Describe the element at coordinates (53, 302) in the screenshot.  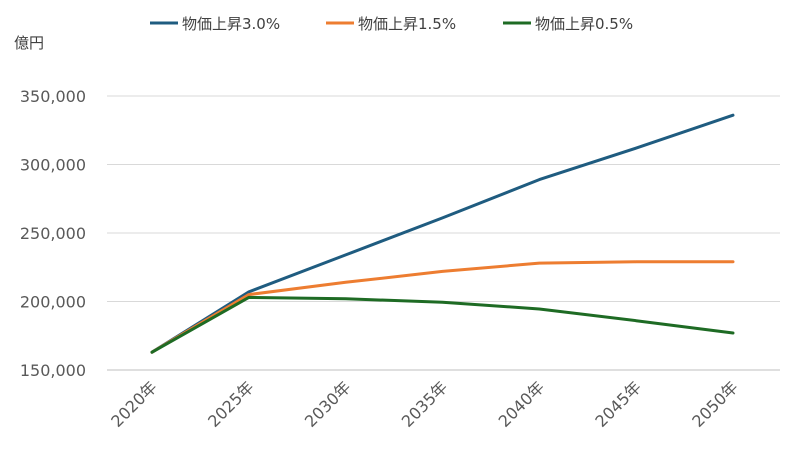
I see `y-tick-label: 200,000` at that location.